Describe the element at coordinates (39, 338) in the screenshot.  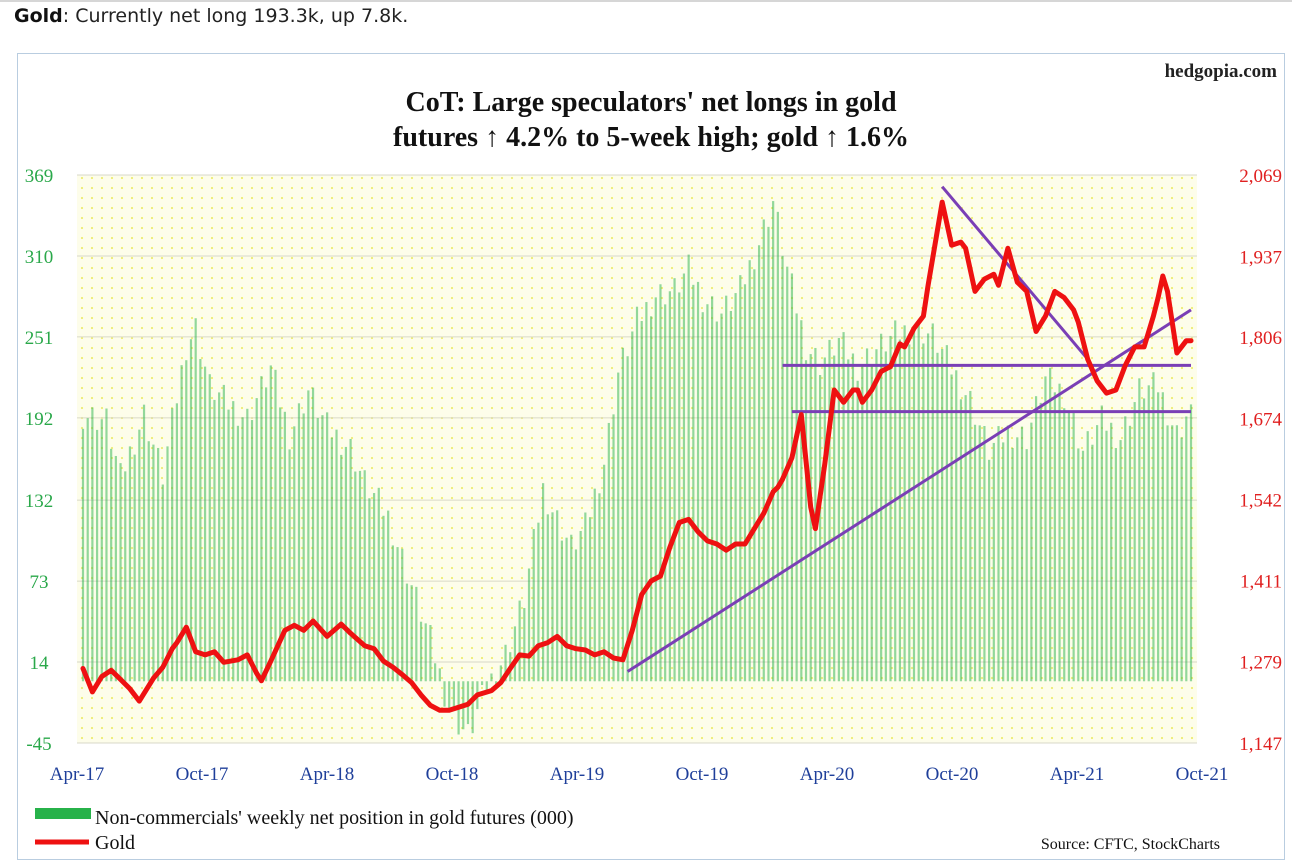
I see `left-axis-tick-label: 251` at that location.